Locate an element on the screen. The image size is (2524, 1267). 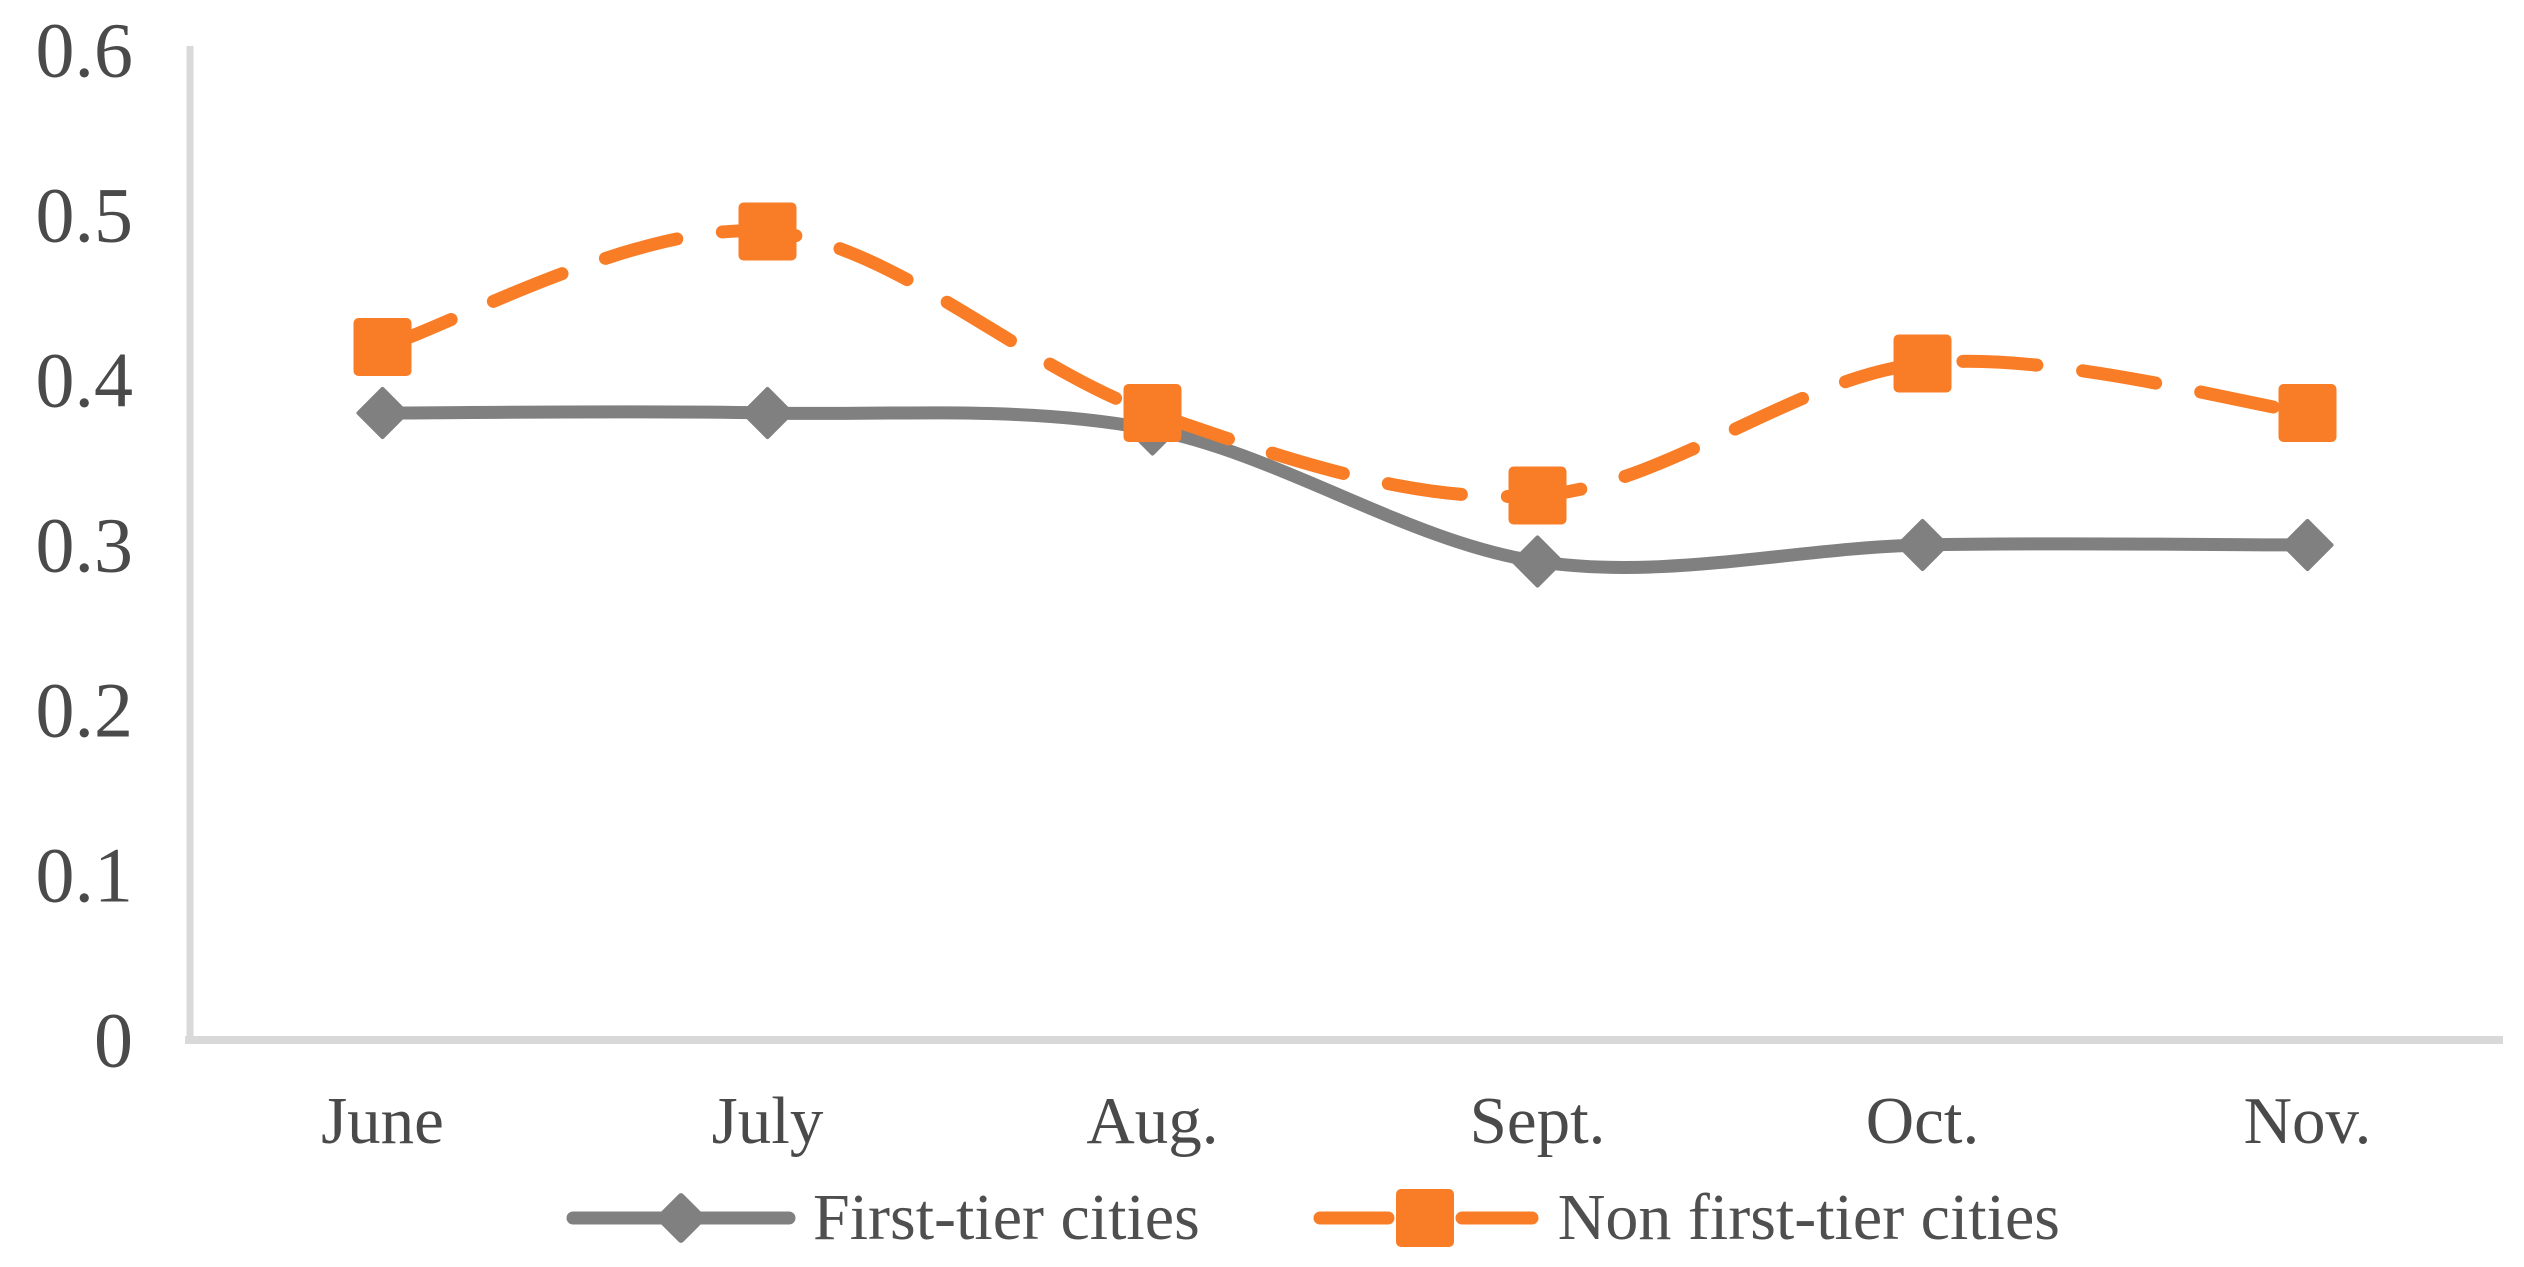
legend-label-first-tier: First-tier cities is located at coordinates (1006, 1217).